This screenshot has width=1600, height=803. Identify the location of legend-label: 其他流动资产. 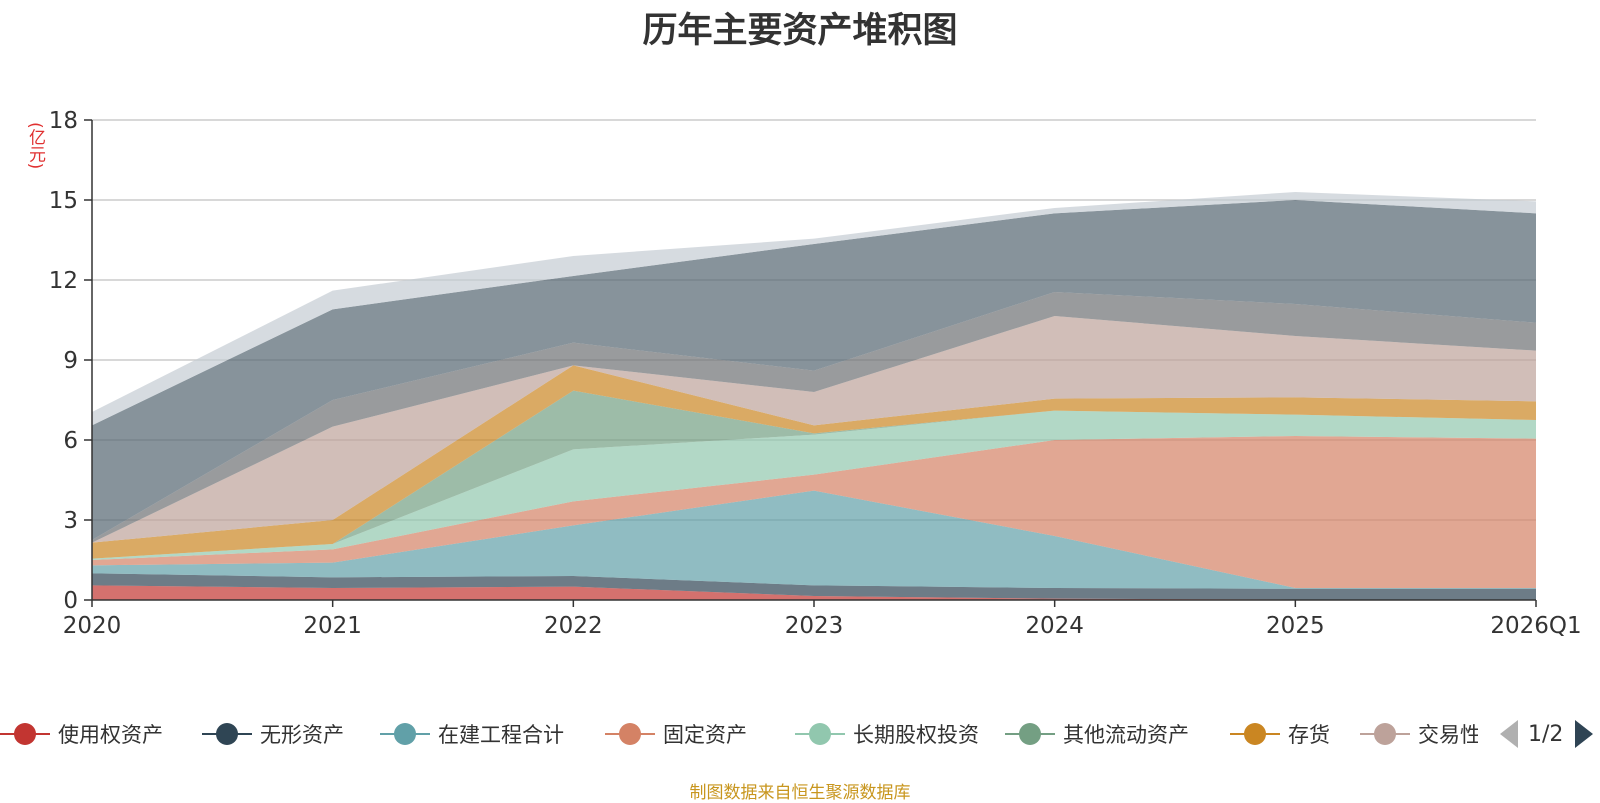
(1126, 735).